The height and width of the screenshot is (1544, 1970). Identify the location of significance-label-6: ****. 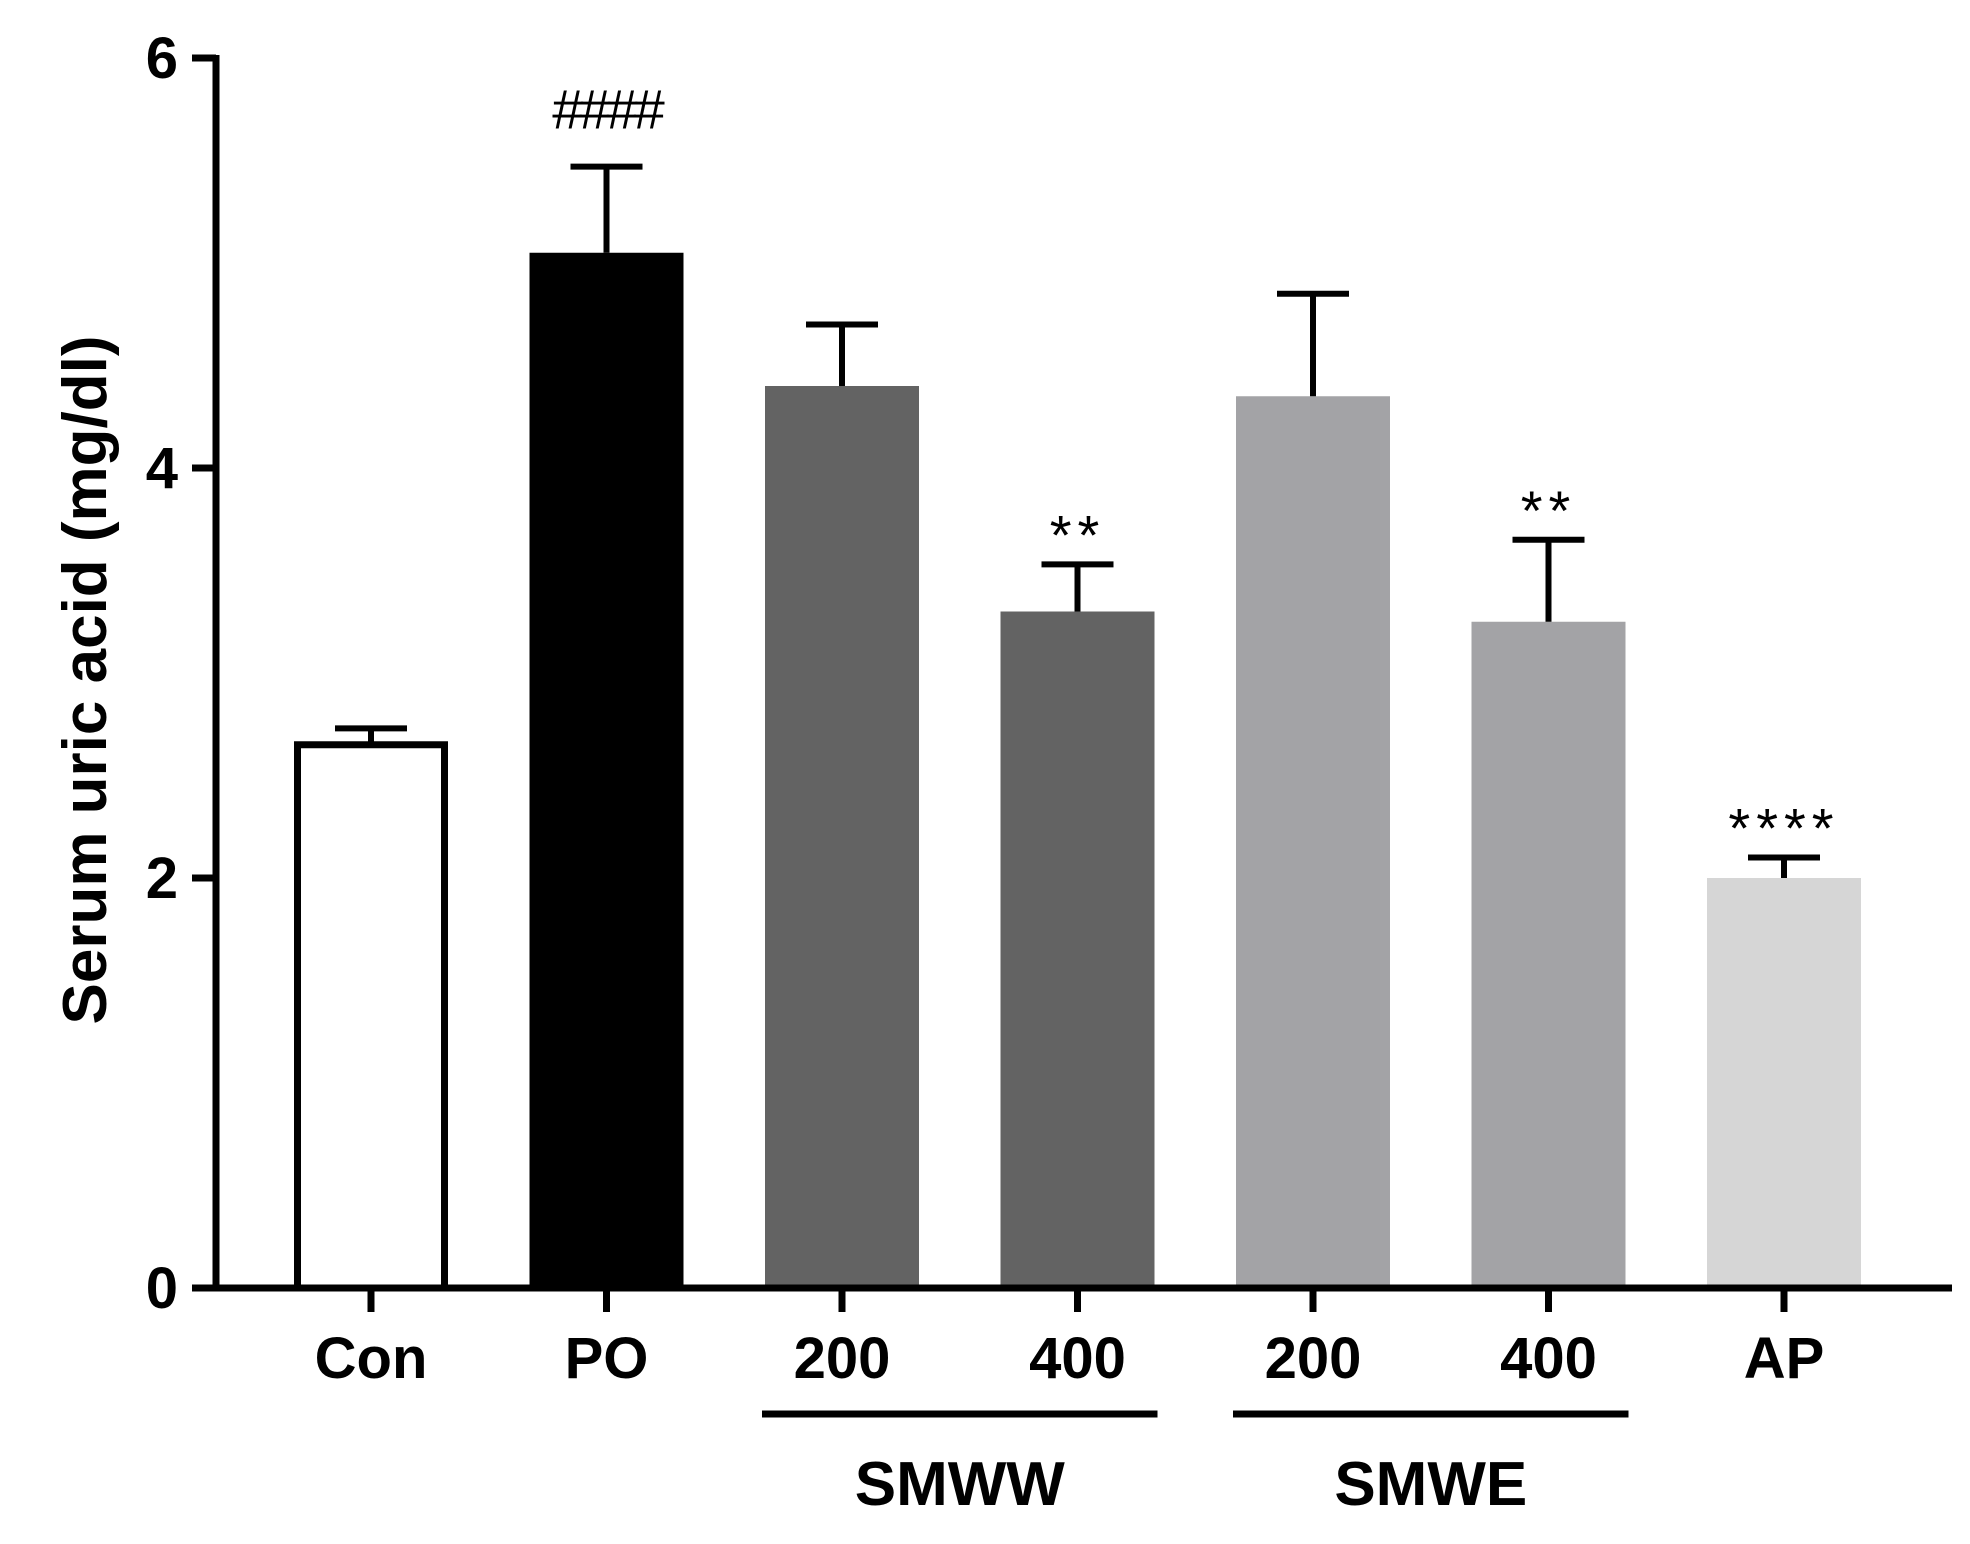
(1783, 828).